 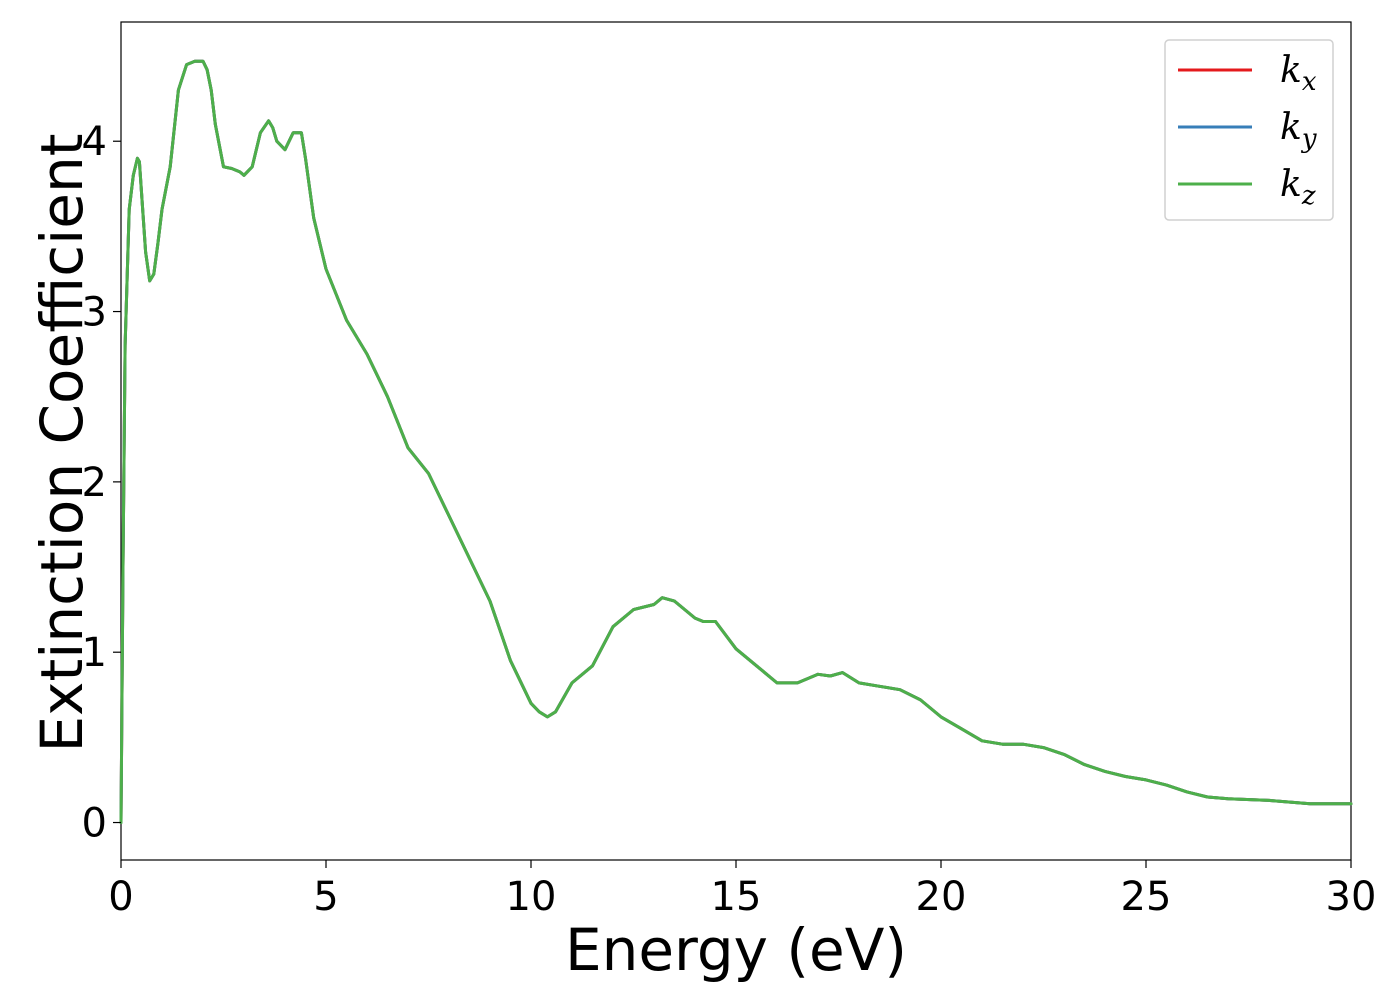 What do you see at coordinates (94, 142) in the screenshot?
I see `y-tick-label: 4` at bounding box center [94, 142].